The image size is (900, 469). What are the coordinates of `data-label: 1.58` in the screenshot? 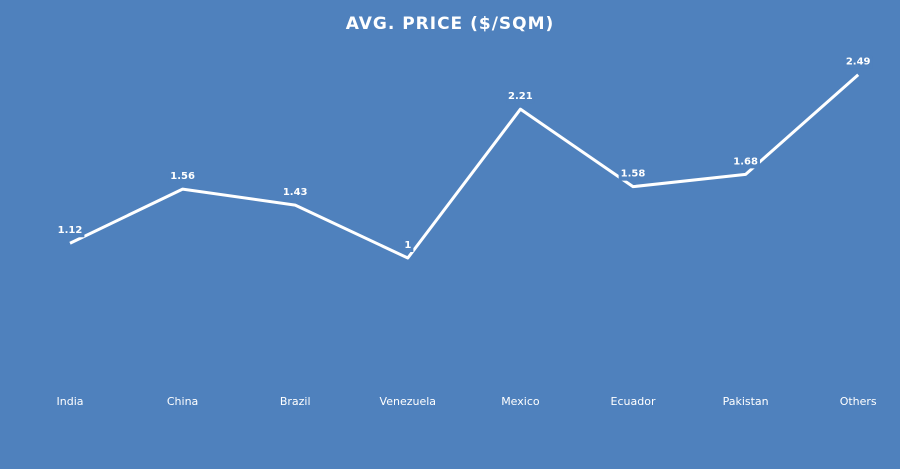 It's located at (633, 174).